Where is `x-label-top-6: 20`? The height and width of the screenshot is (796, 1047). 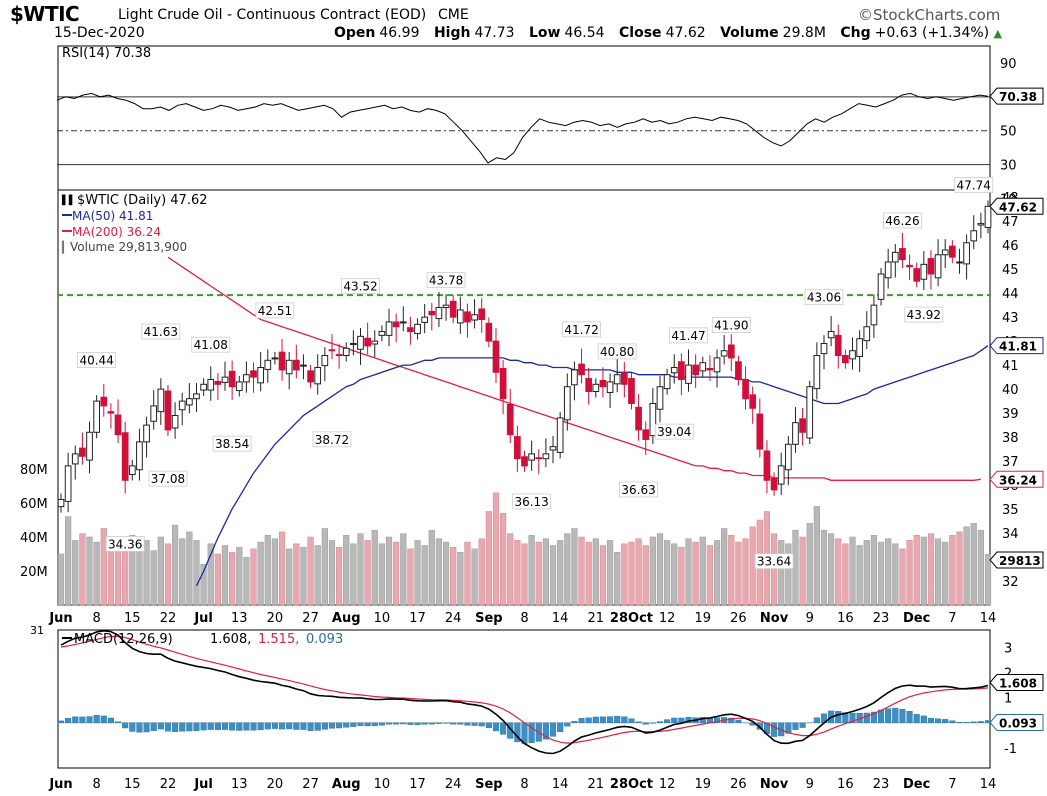
x-label-top-6: 20 is located at coordinates (275, 618).